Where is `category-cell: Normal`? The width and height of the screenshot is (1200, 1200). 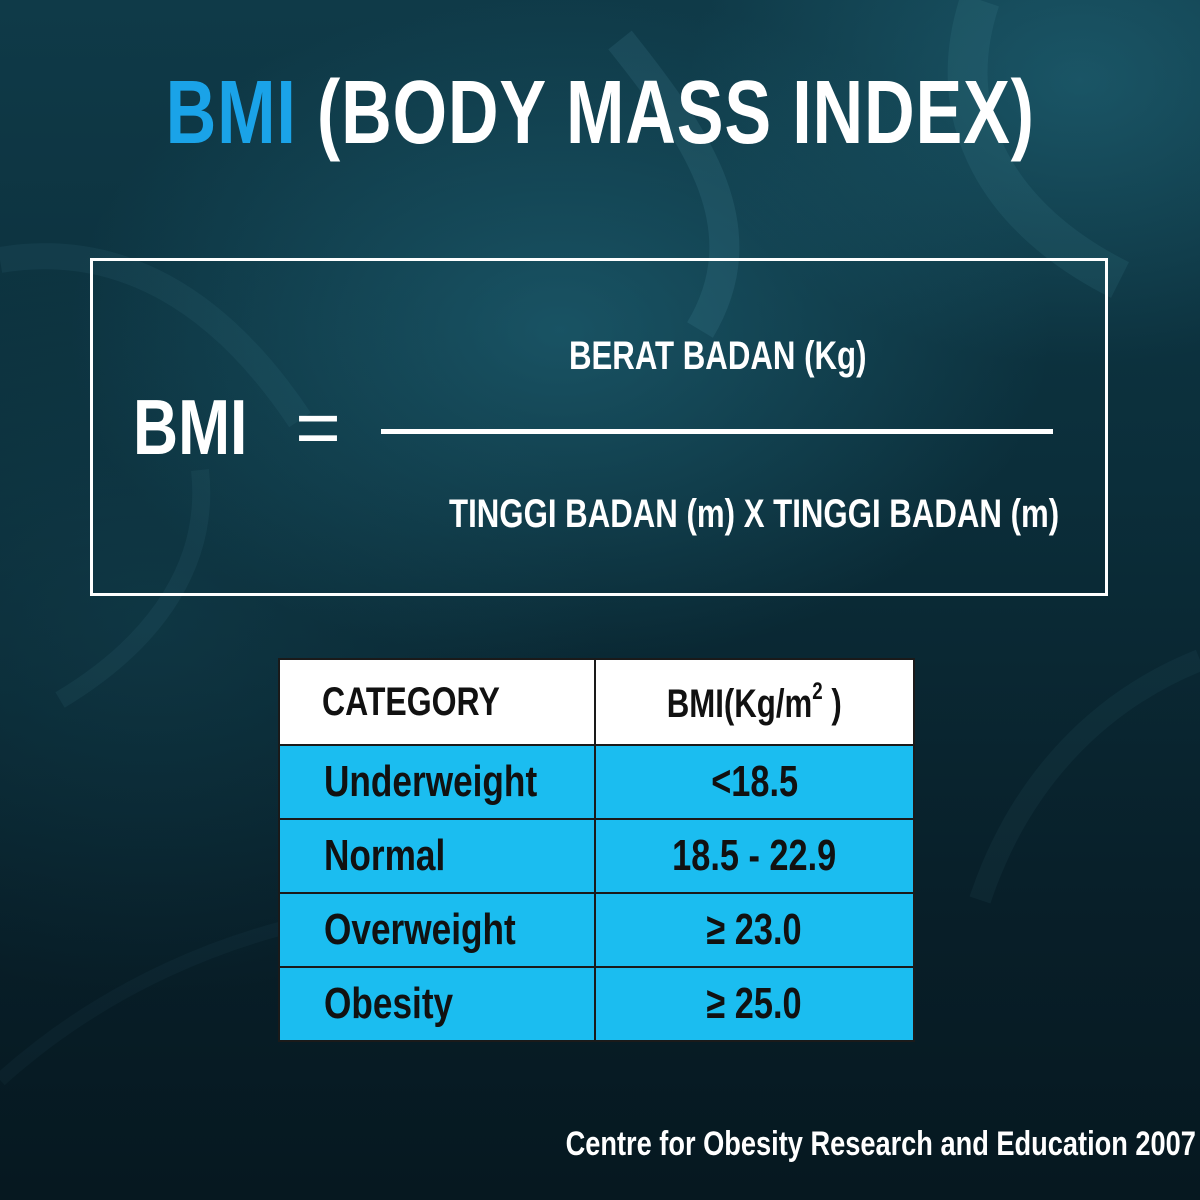 category-cell: Normal is located at coordinates (437, 856).